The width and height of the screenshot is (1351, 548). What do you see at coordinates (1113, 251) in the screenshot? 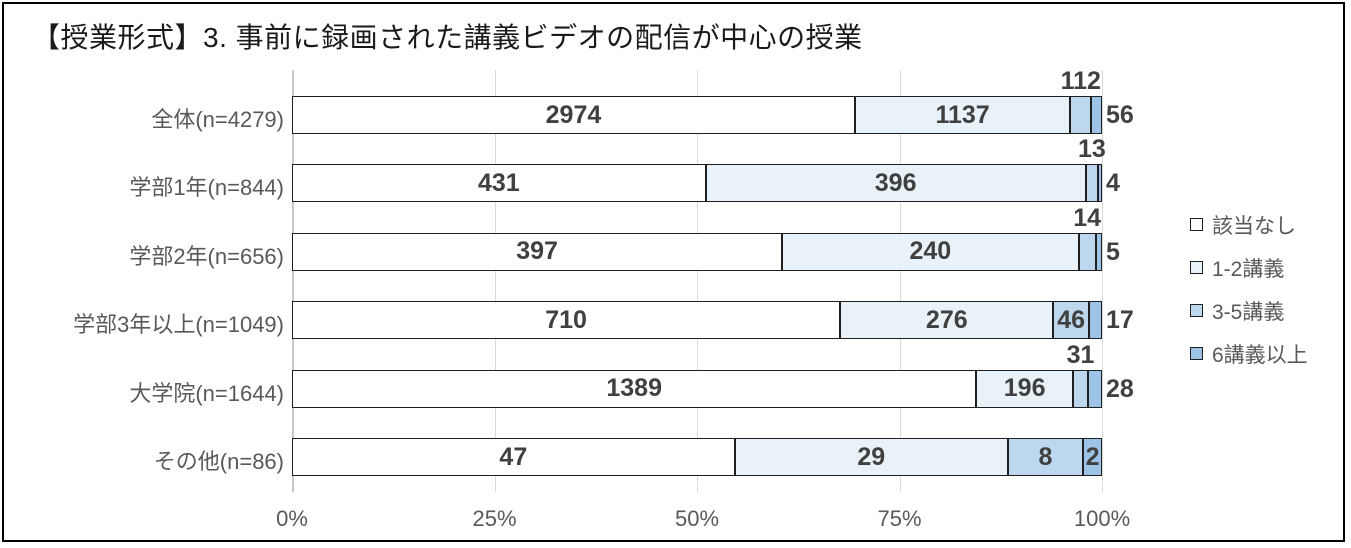
I see `value-label-right: 5` at bounding box center [1113, 251].